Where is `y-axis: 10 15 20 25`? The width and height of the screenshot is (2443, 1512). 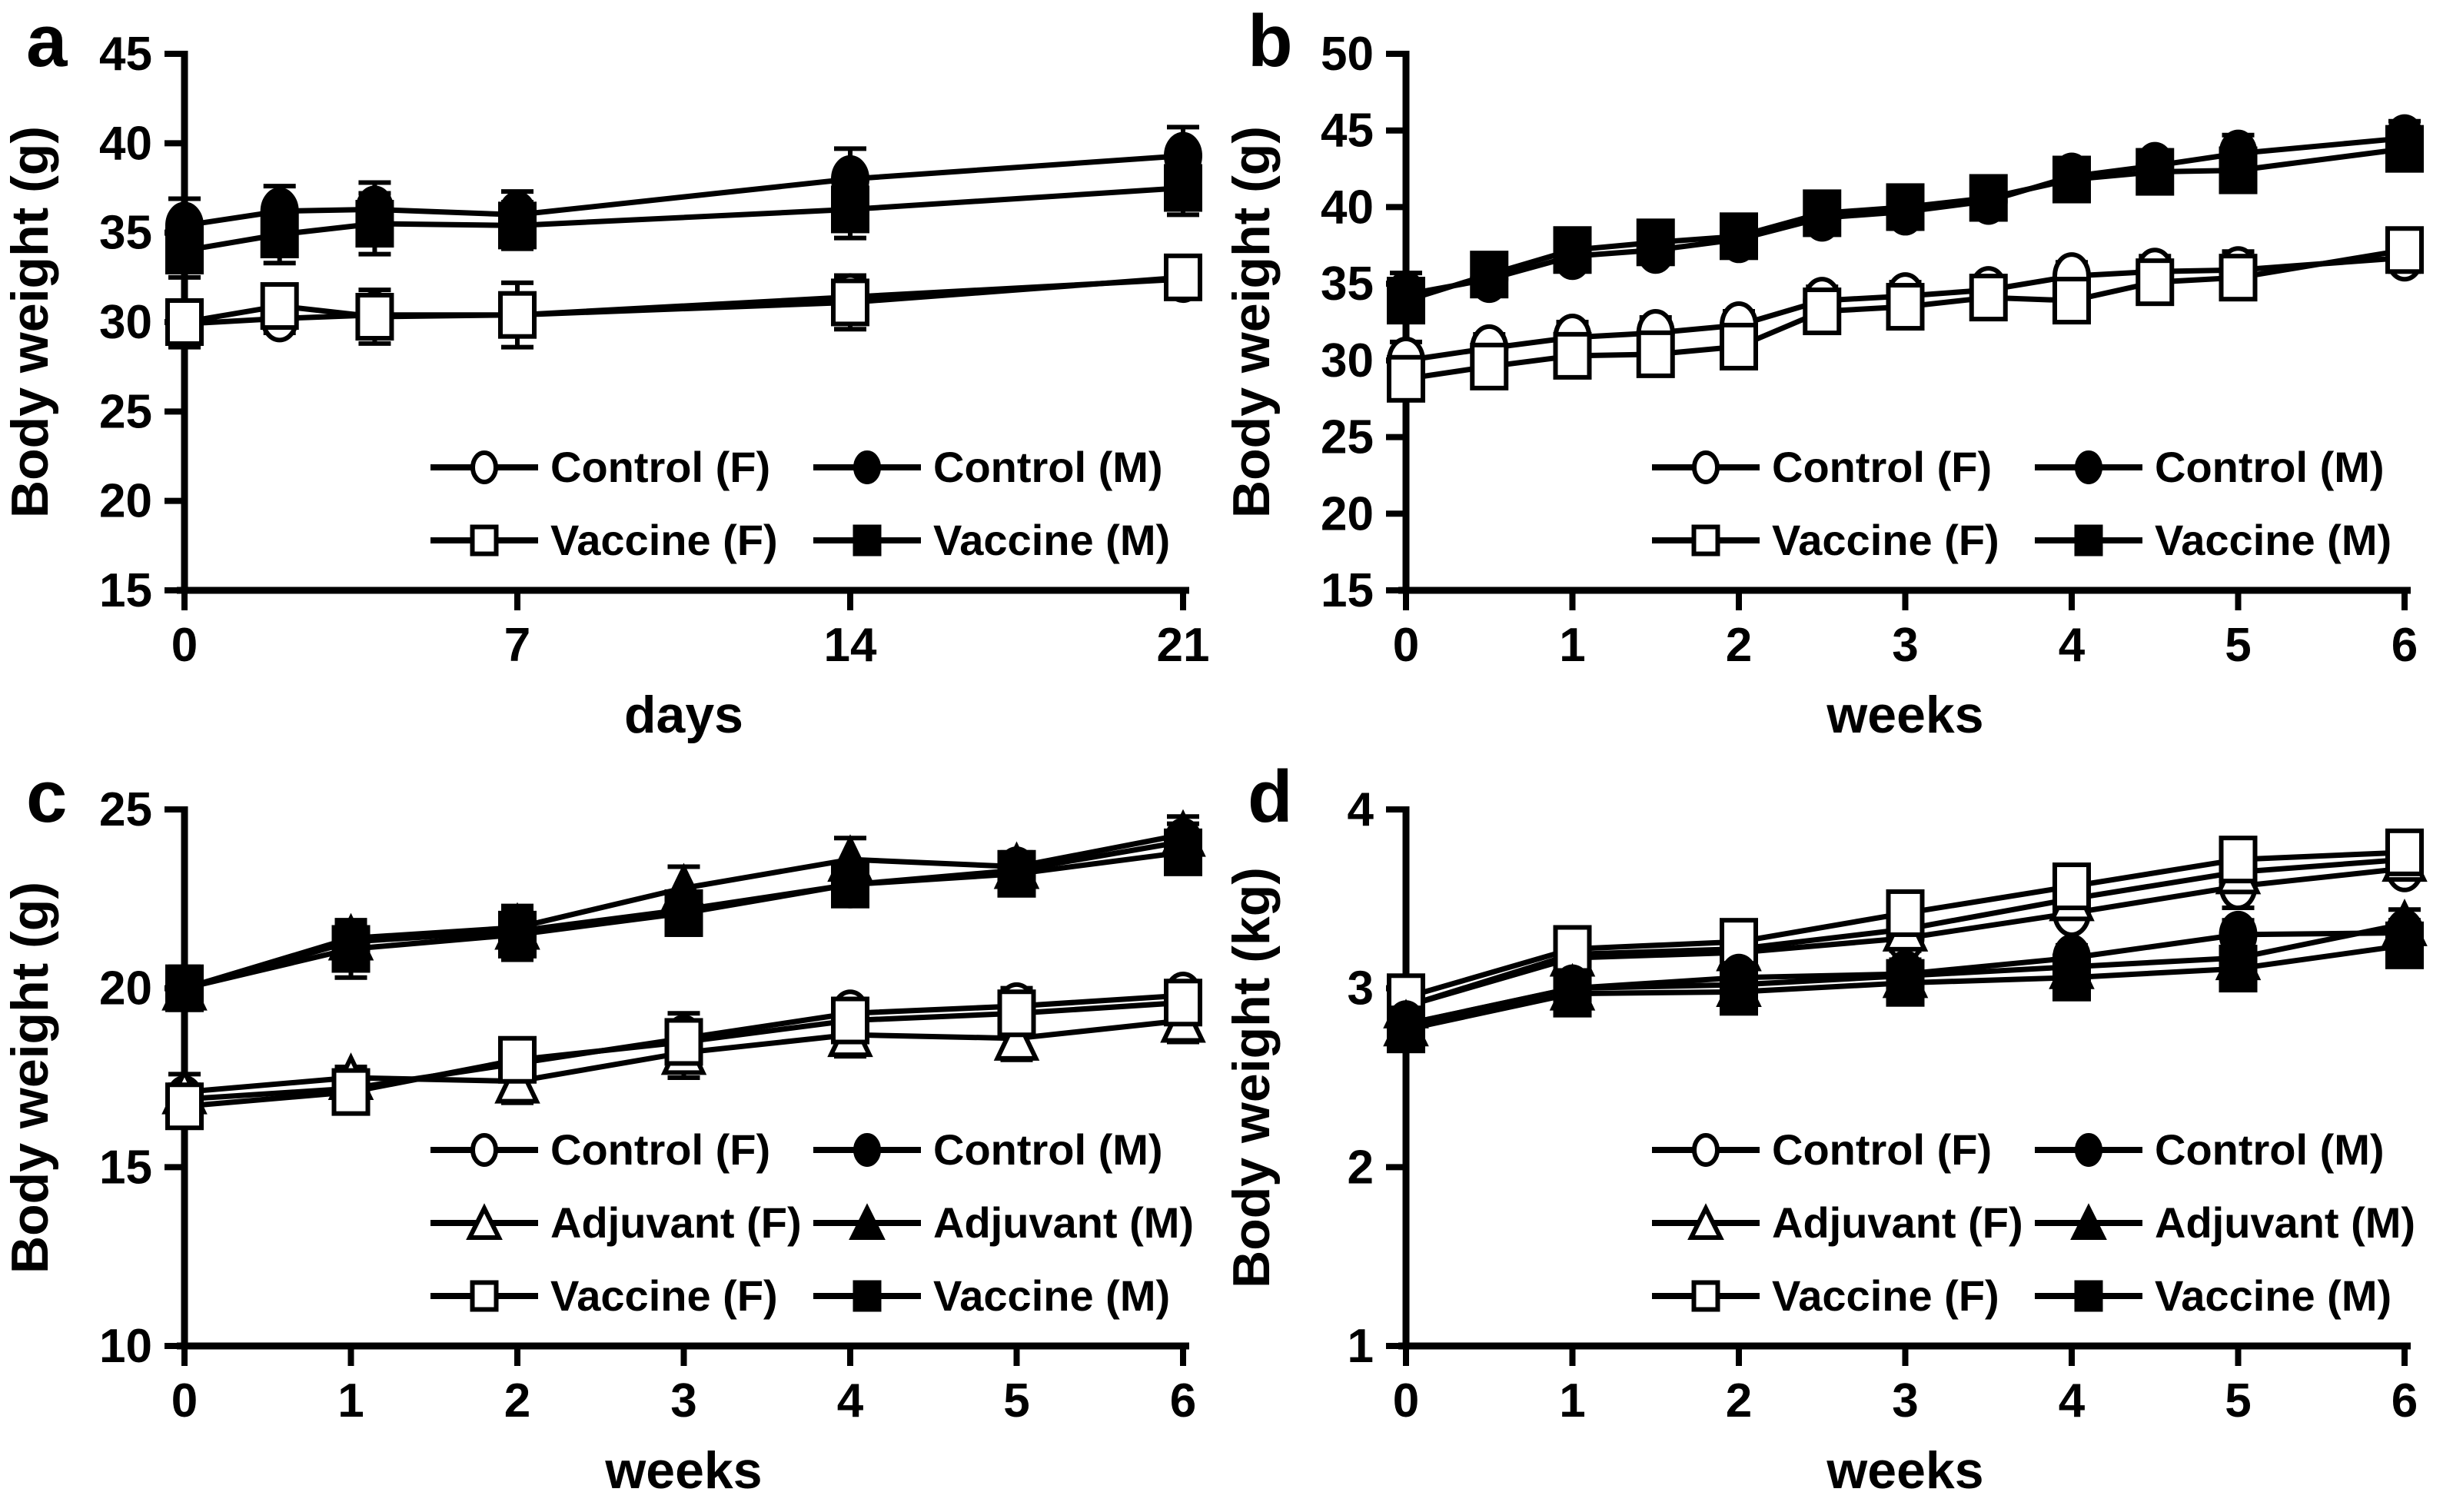
y-axis: 10 15 20 25 is located at coordinates (143, 1078).